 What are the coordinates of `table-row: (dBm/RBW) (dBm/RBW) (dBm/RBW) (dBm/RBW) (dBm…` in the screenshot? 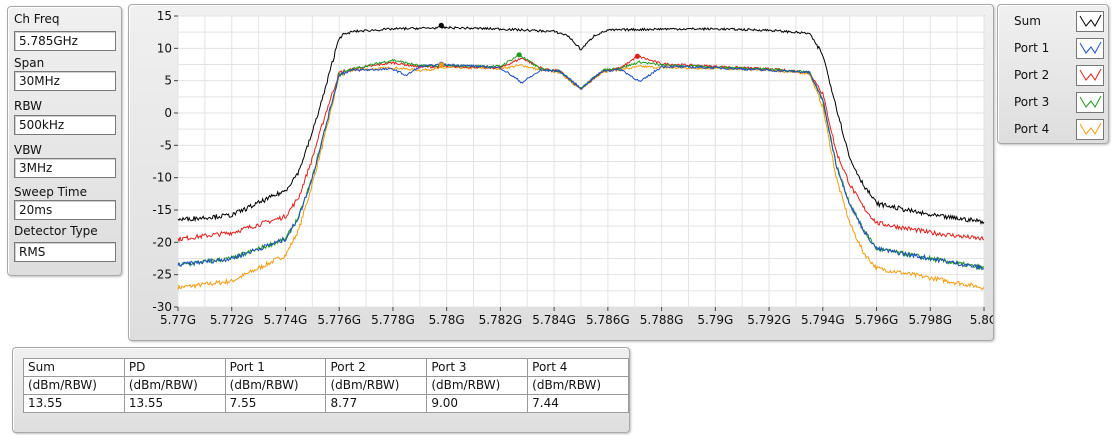 It's located at (326, 385).